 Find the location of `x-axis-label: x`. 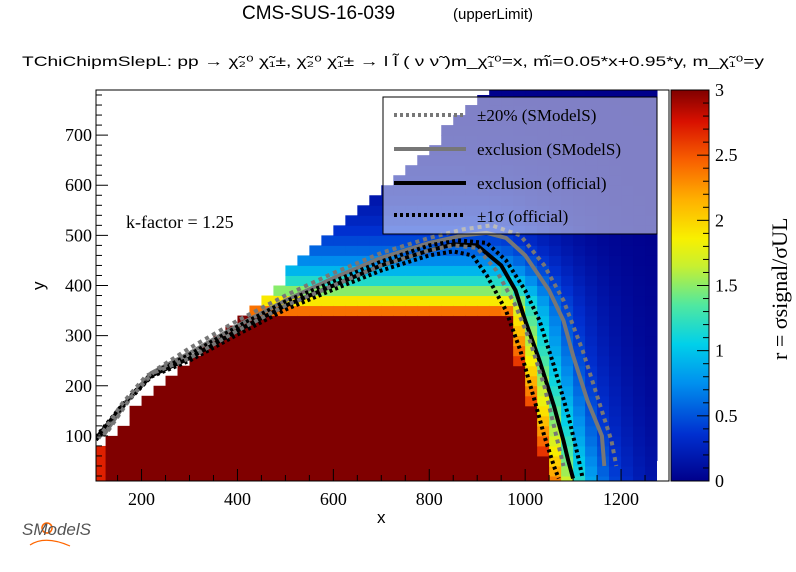

x-axis-label: x is located at coordinates (381, 517).